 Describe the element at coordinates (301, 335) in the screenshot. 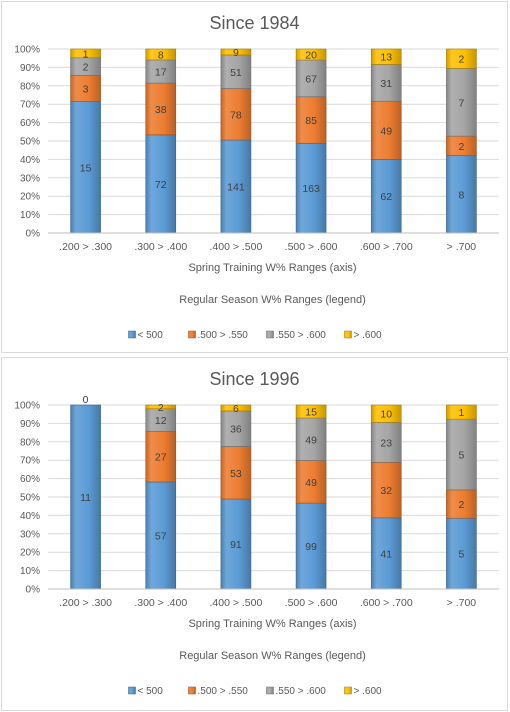

I see `legend-label-550-600: .550 > .600` at that location.